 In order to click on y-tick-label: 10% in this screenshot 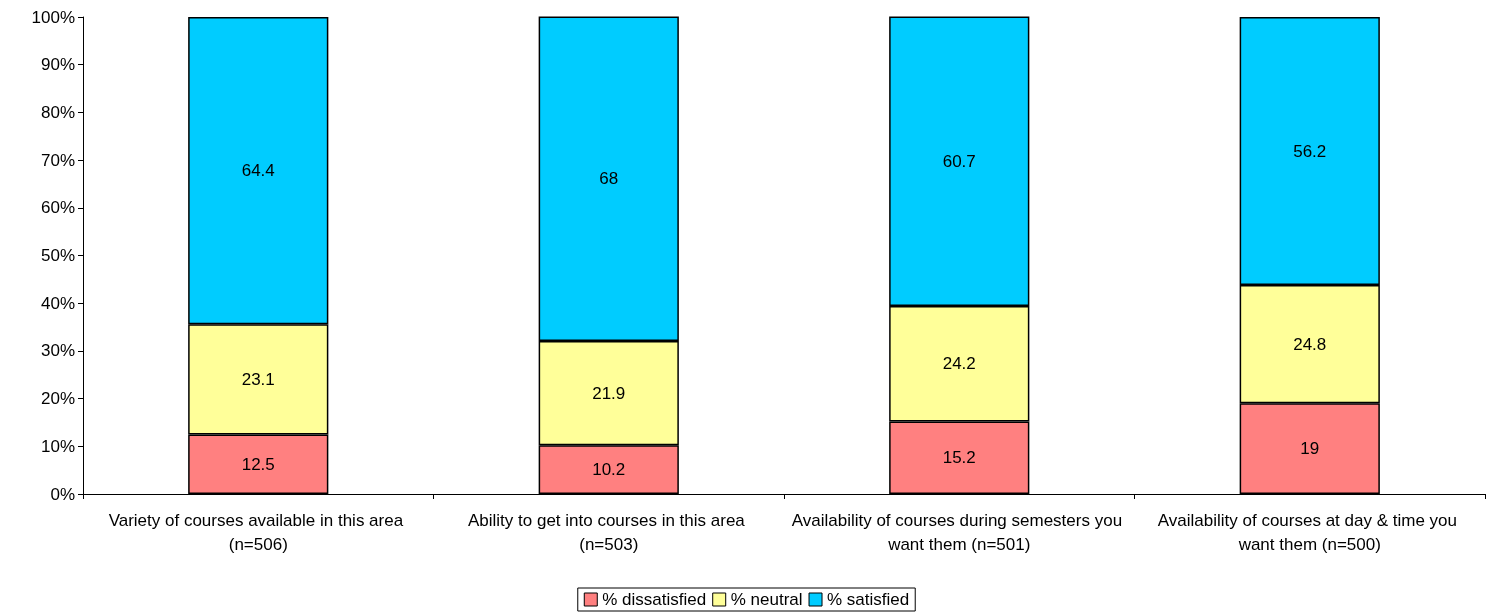, I will do `click(57, 446)`.